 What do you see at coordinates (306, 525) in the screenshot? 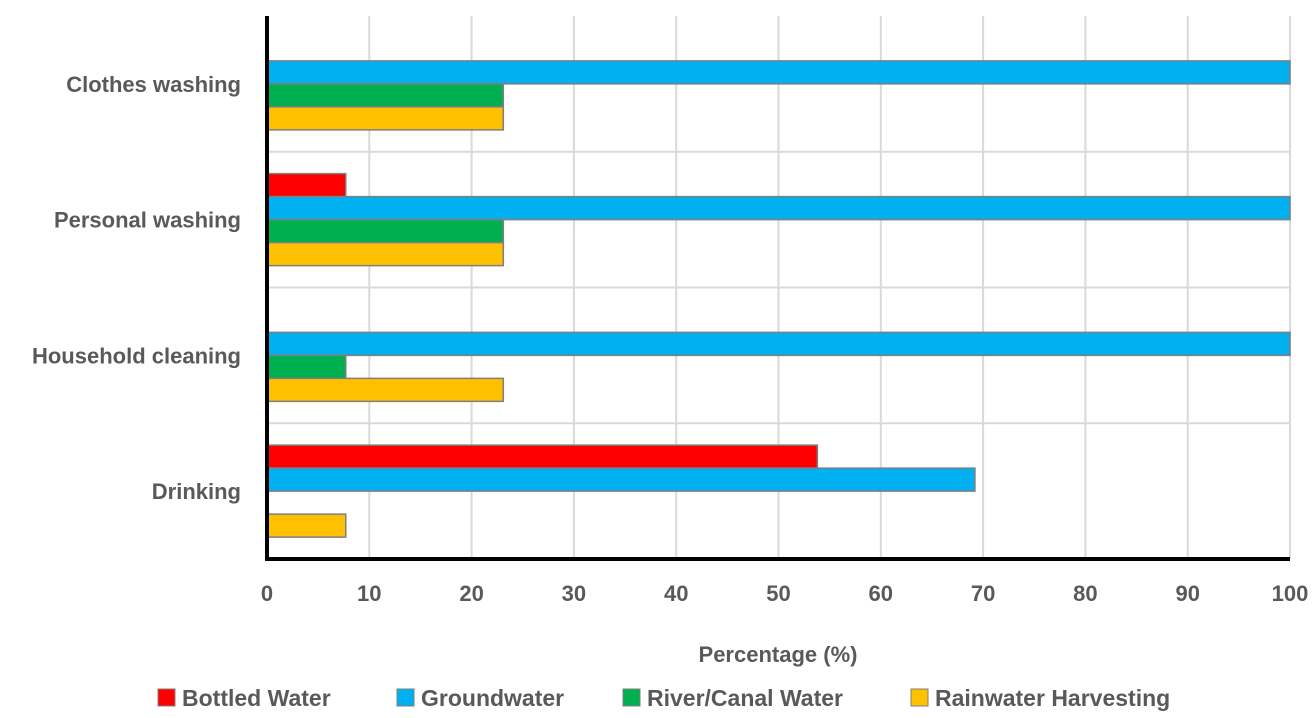
I see `bar-rainwater-harvesting-drinking` at bounding box center [306, 525].